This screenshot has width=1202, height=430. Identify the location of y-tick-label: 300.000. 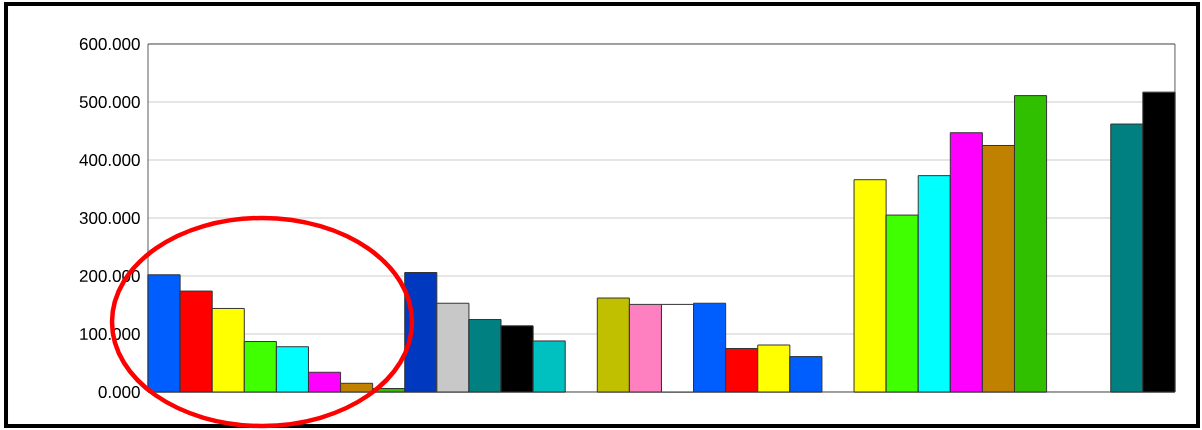
(109, 218).